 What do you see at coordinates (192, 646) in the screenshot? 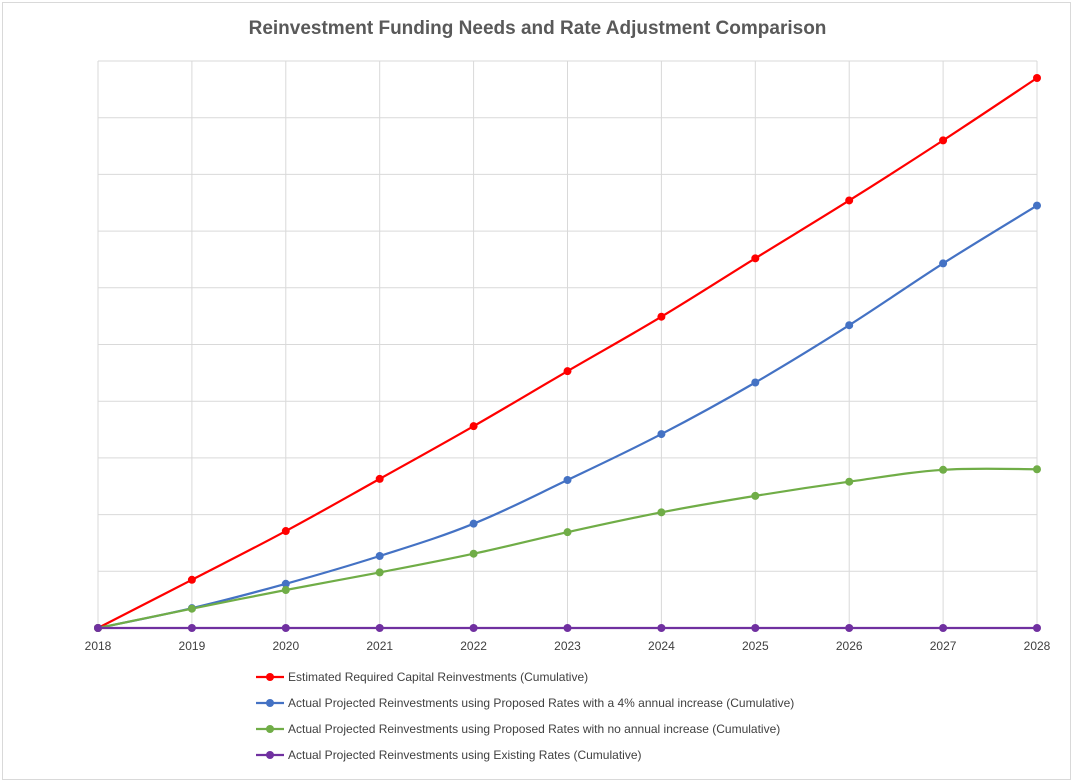
I see `x-tick-label: 2019` at bounding box center [192, 646].